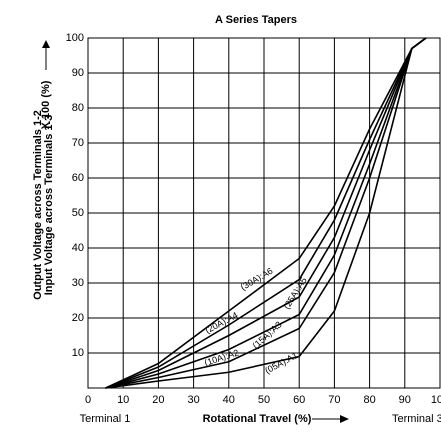  I want to click on y-tick-label: 90, so click(78, 73).